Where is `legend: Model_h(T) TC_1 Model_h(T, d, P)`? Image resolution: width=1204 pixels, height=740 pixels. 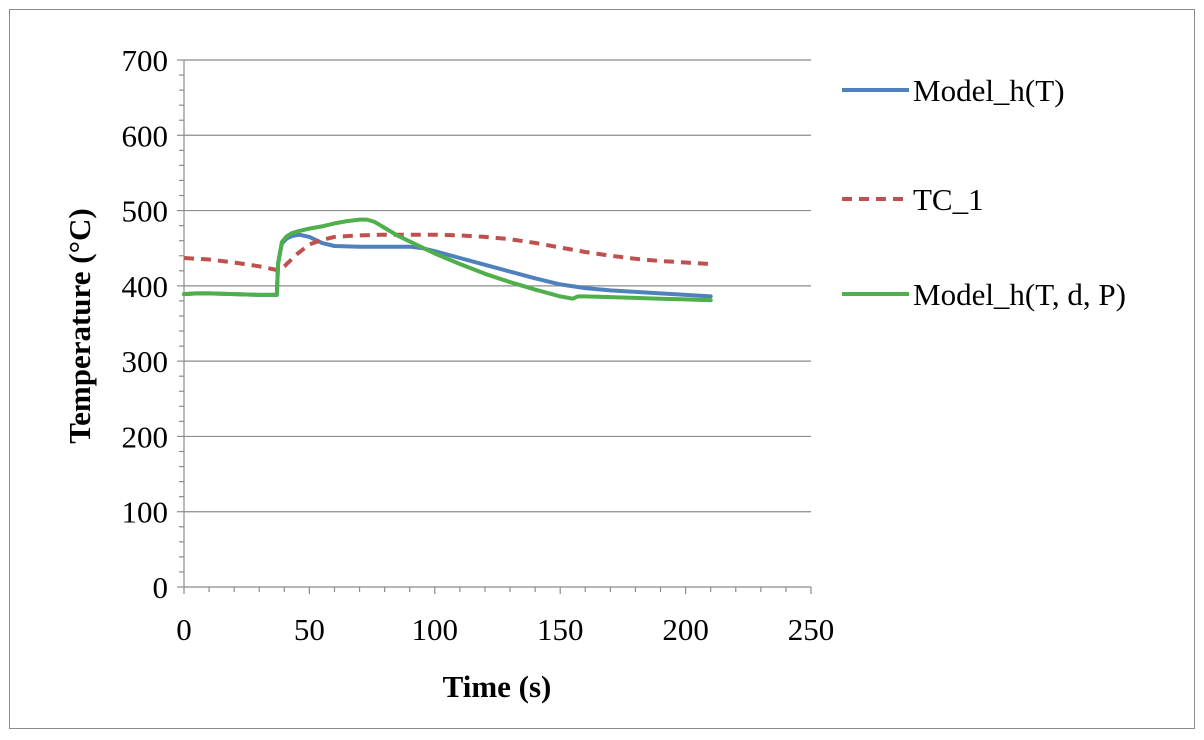 legend: Model_h(T) TC_1 Model_h(T, d, P) is located at coordinates (984, 192).